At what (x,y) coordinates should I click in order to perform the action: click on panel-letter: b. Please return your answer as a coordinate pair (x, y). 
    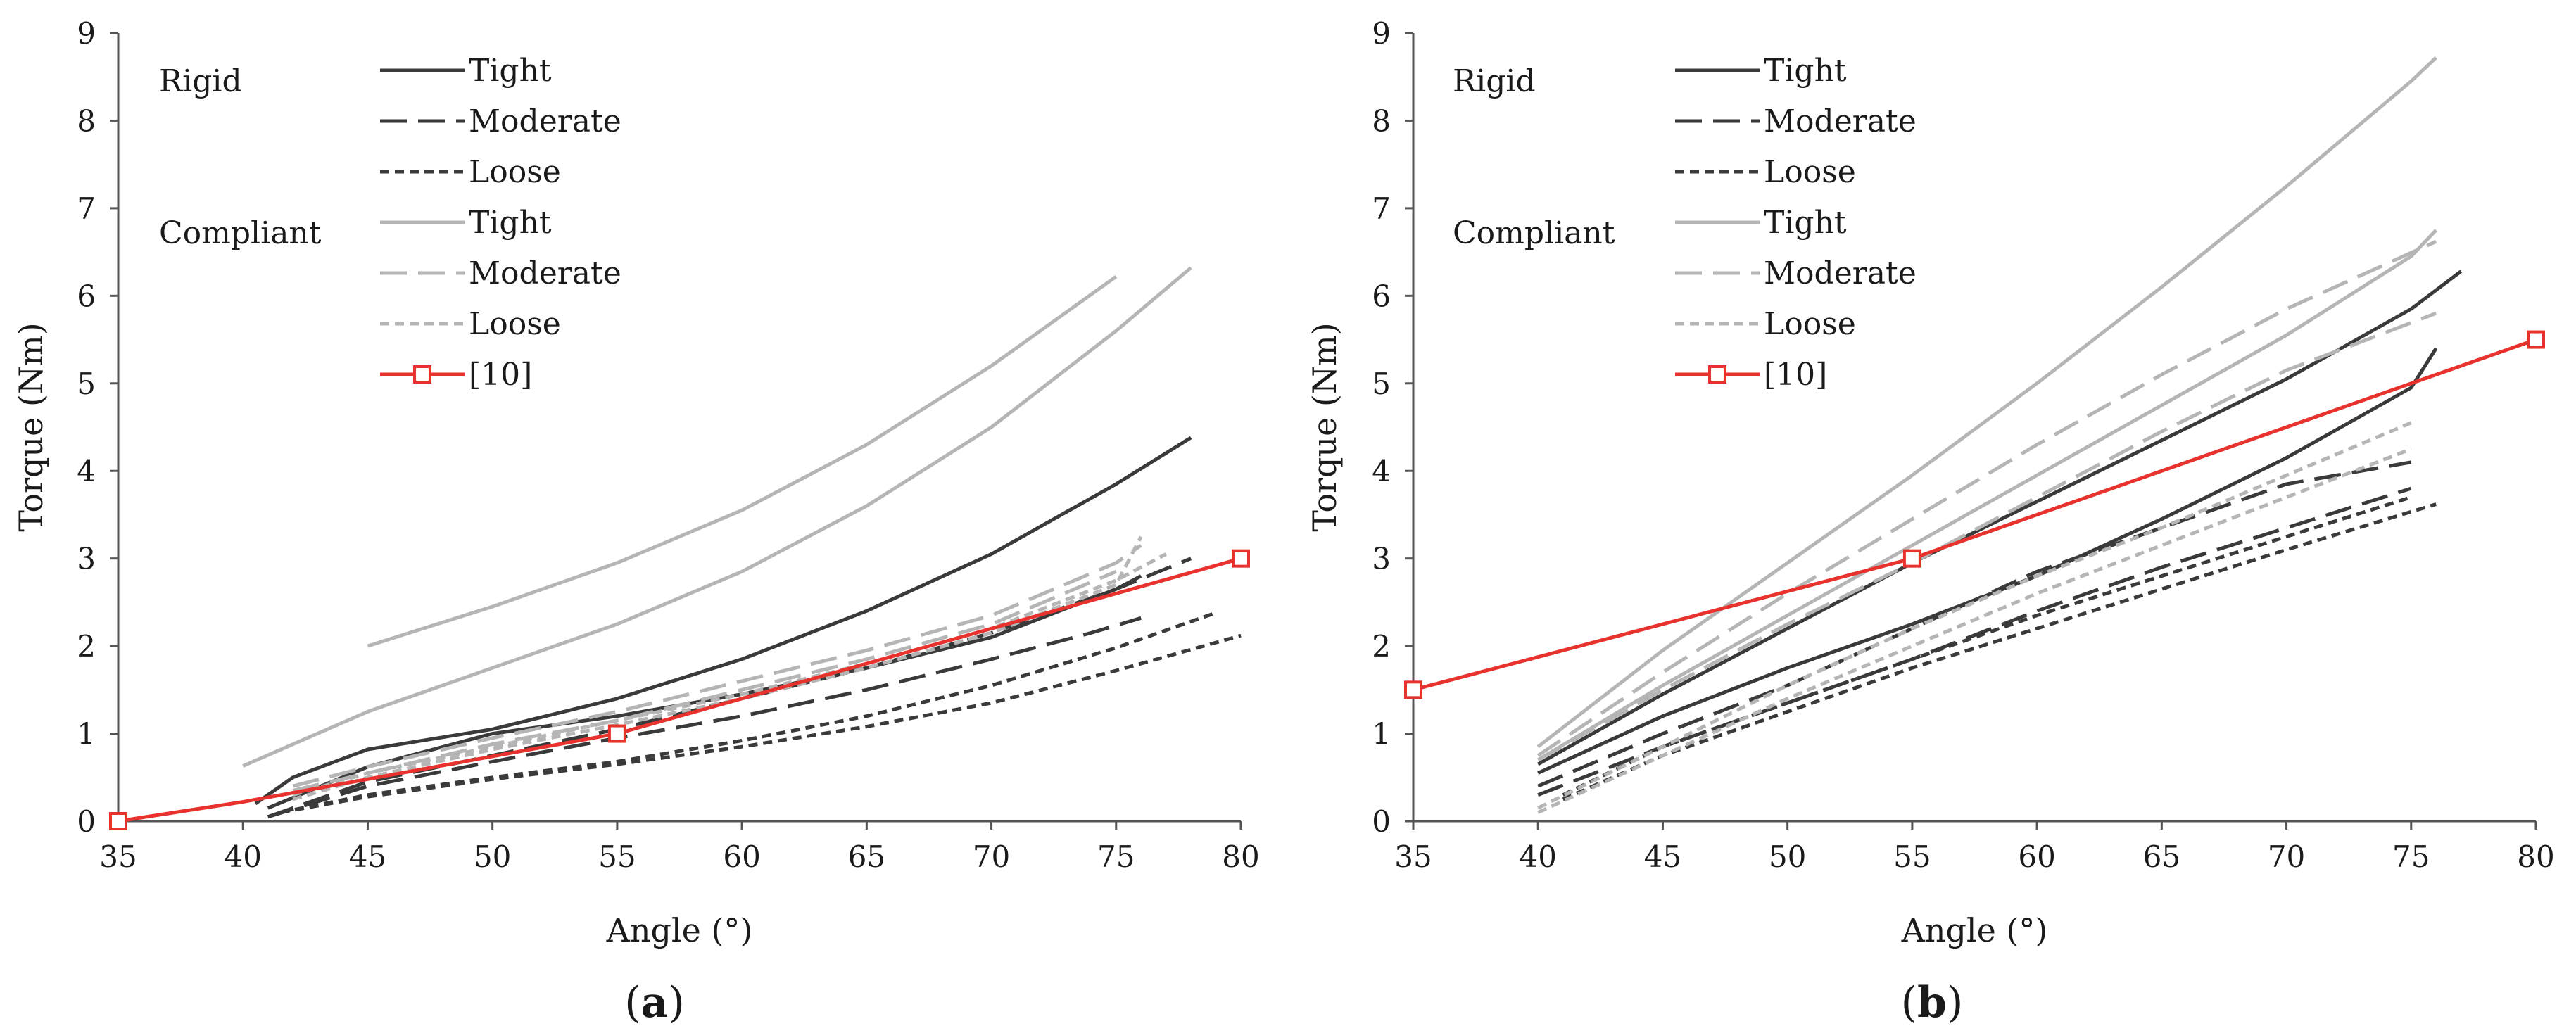
    Looking at the image, I should click on (1932, 1002).